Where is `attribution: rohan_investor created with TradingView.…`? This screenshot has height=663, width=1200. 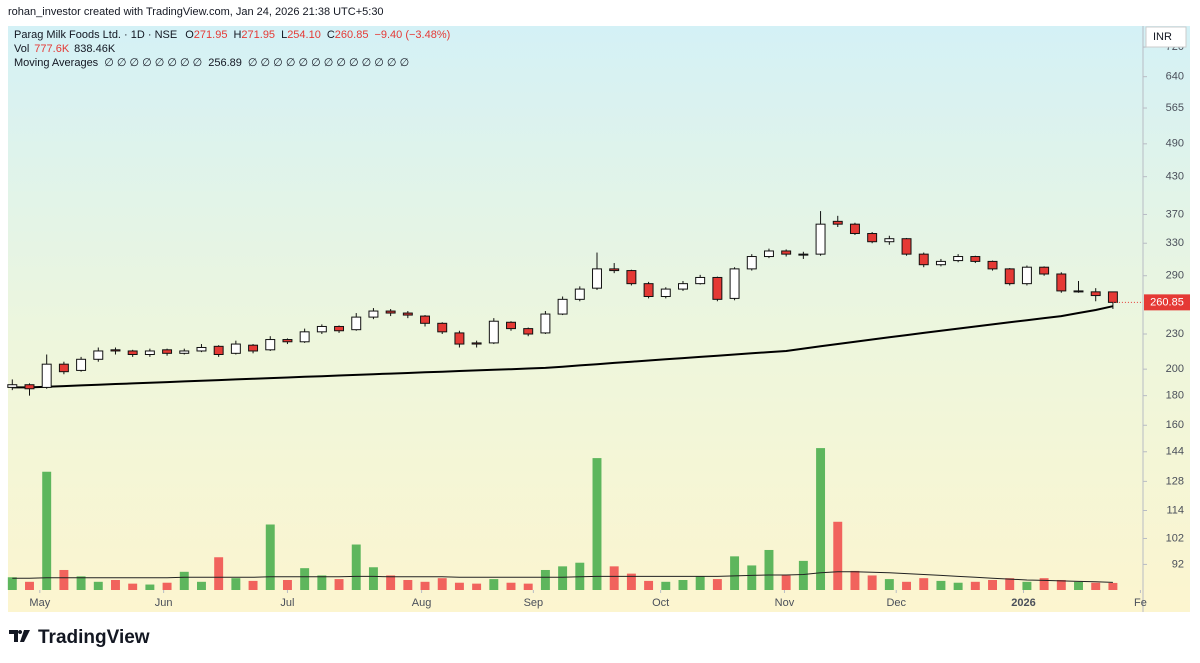 attribution: rohan_investor created with TradingView.… is located at coordinates (196, 12).